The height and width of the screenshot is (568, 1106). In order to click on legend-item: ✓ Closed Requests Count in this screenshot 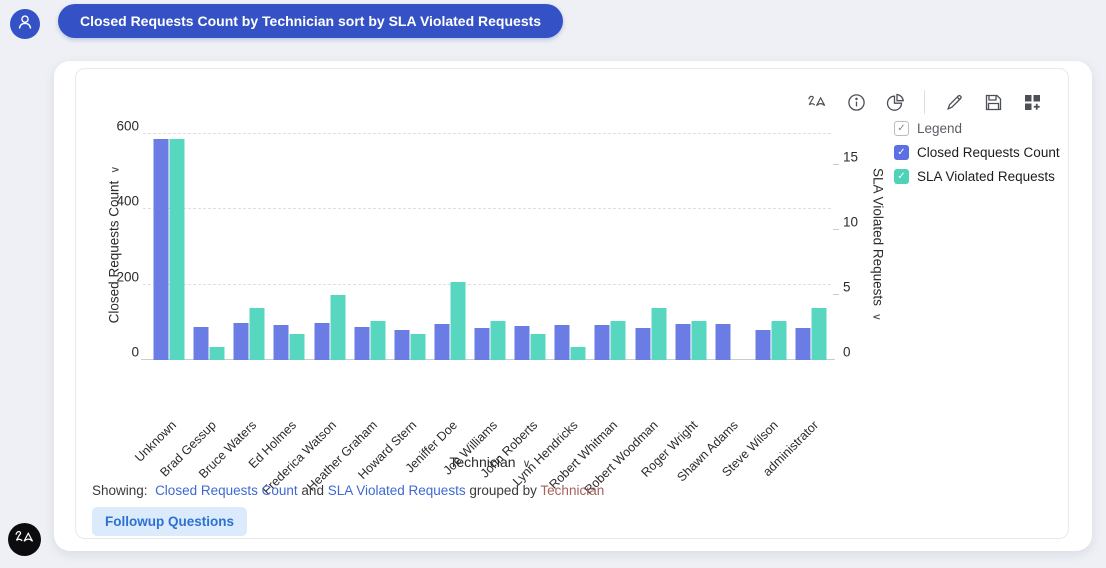, I will do `click(979, 152)`.